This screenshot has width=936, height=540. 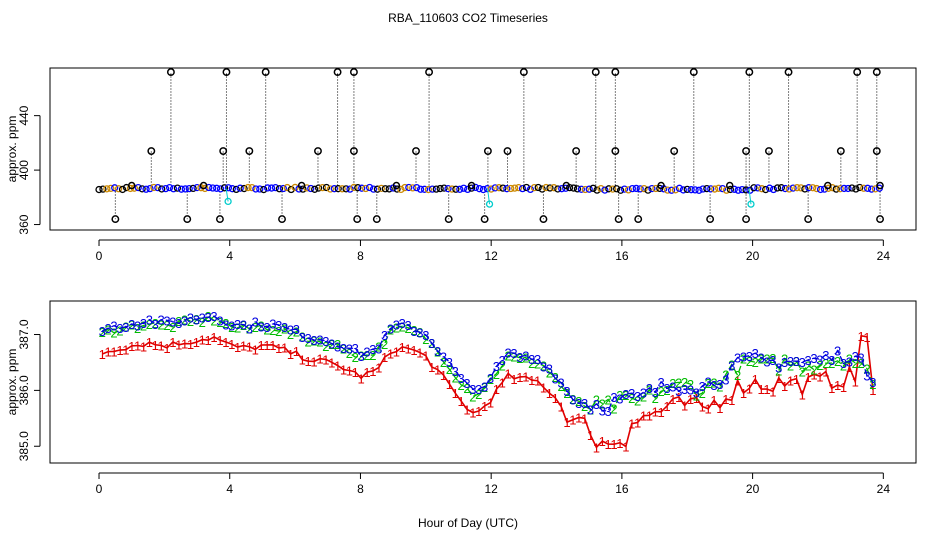 What do you see at coordinates (12, 382) in the screenshot?
I see `bottom-ylabel: approx. ppm` at bounding box center [12, 382].